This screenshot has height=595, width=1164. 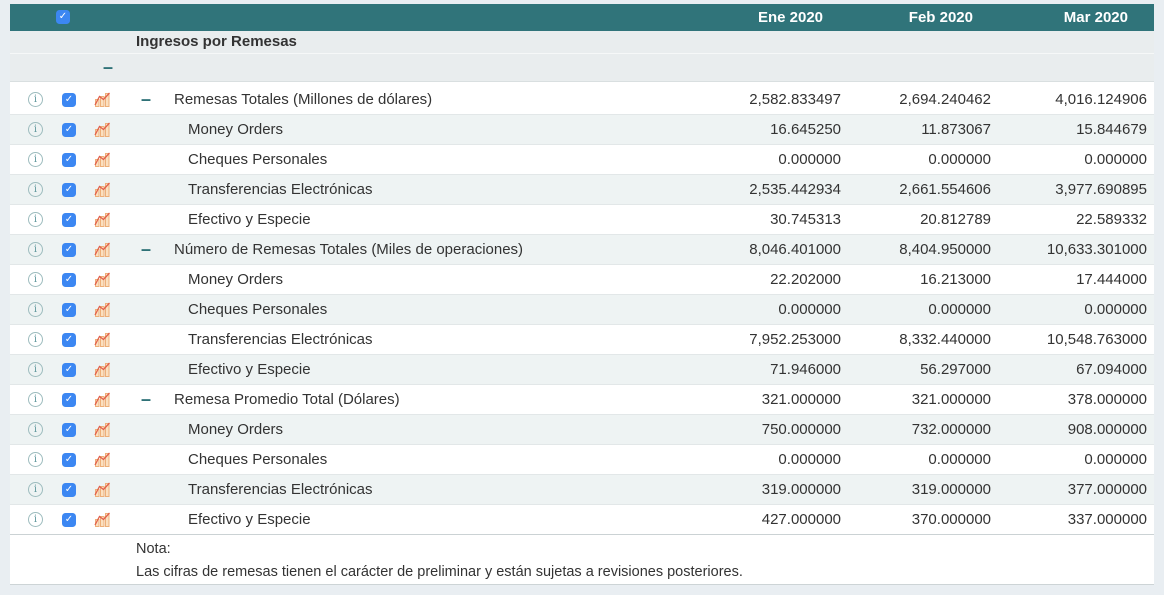 I want to click on value-cell-ene: 8,046.401000, so click(x=795, y=249).